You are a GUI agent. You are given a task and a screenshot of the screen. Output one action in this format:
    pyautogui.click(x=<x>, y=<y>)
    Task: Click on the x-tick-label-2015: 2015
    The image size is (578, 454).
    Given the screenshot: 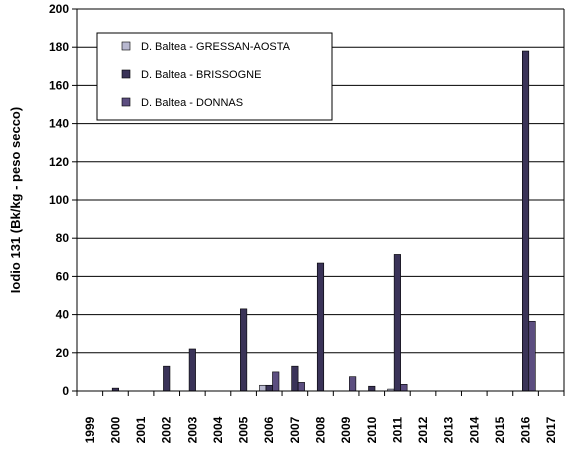 What is the action you would take?
    pyautogui.click(x=500, y=429)
    